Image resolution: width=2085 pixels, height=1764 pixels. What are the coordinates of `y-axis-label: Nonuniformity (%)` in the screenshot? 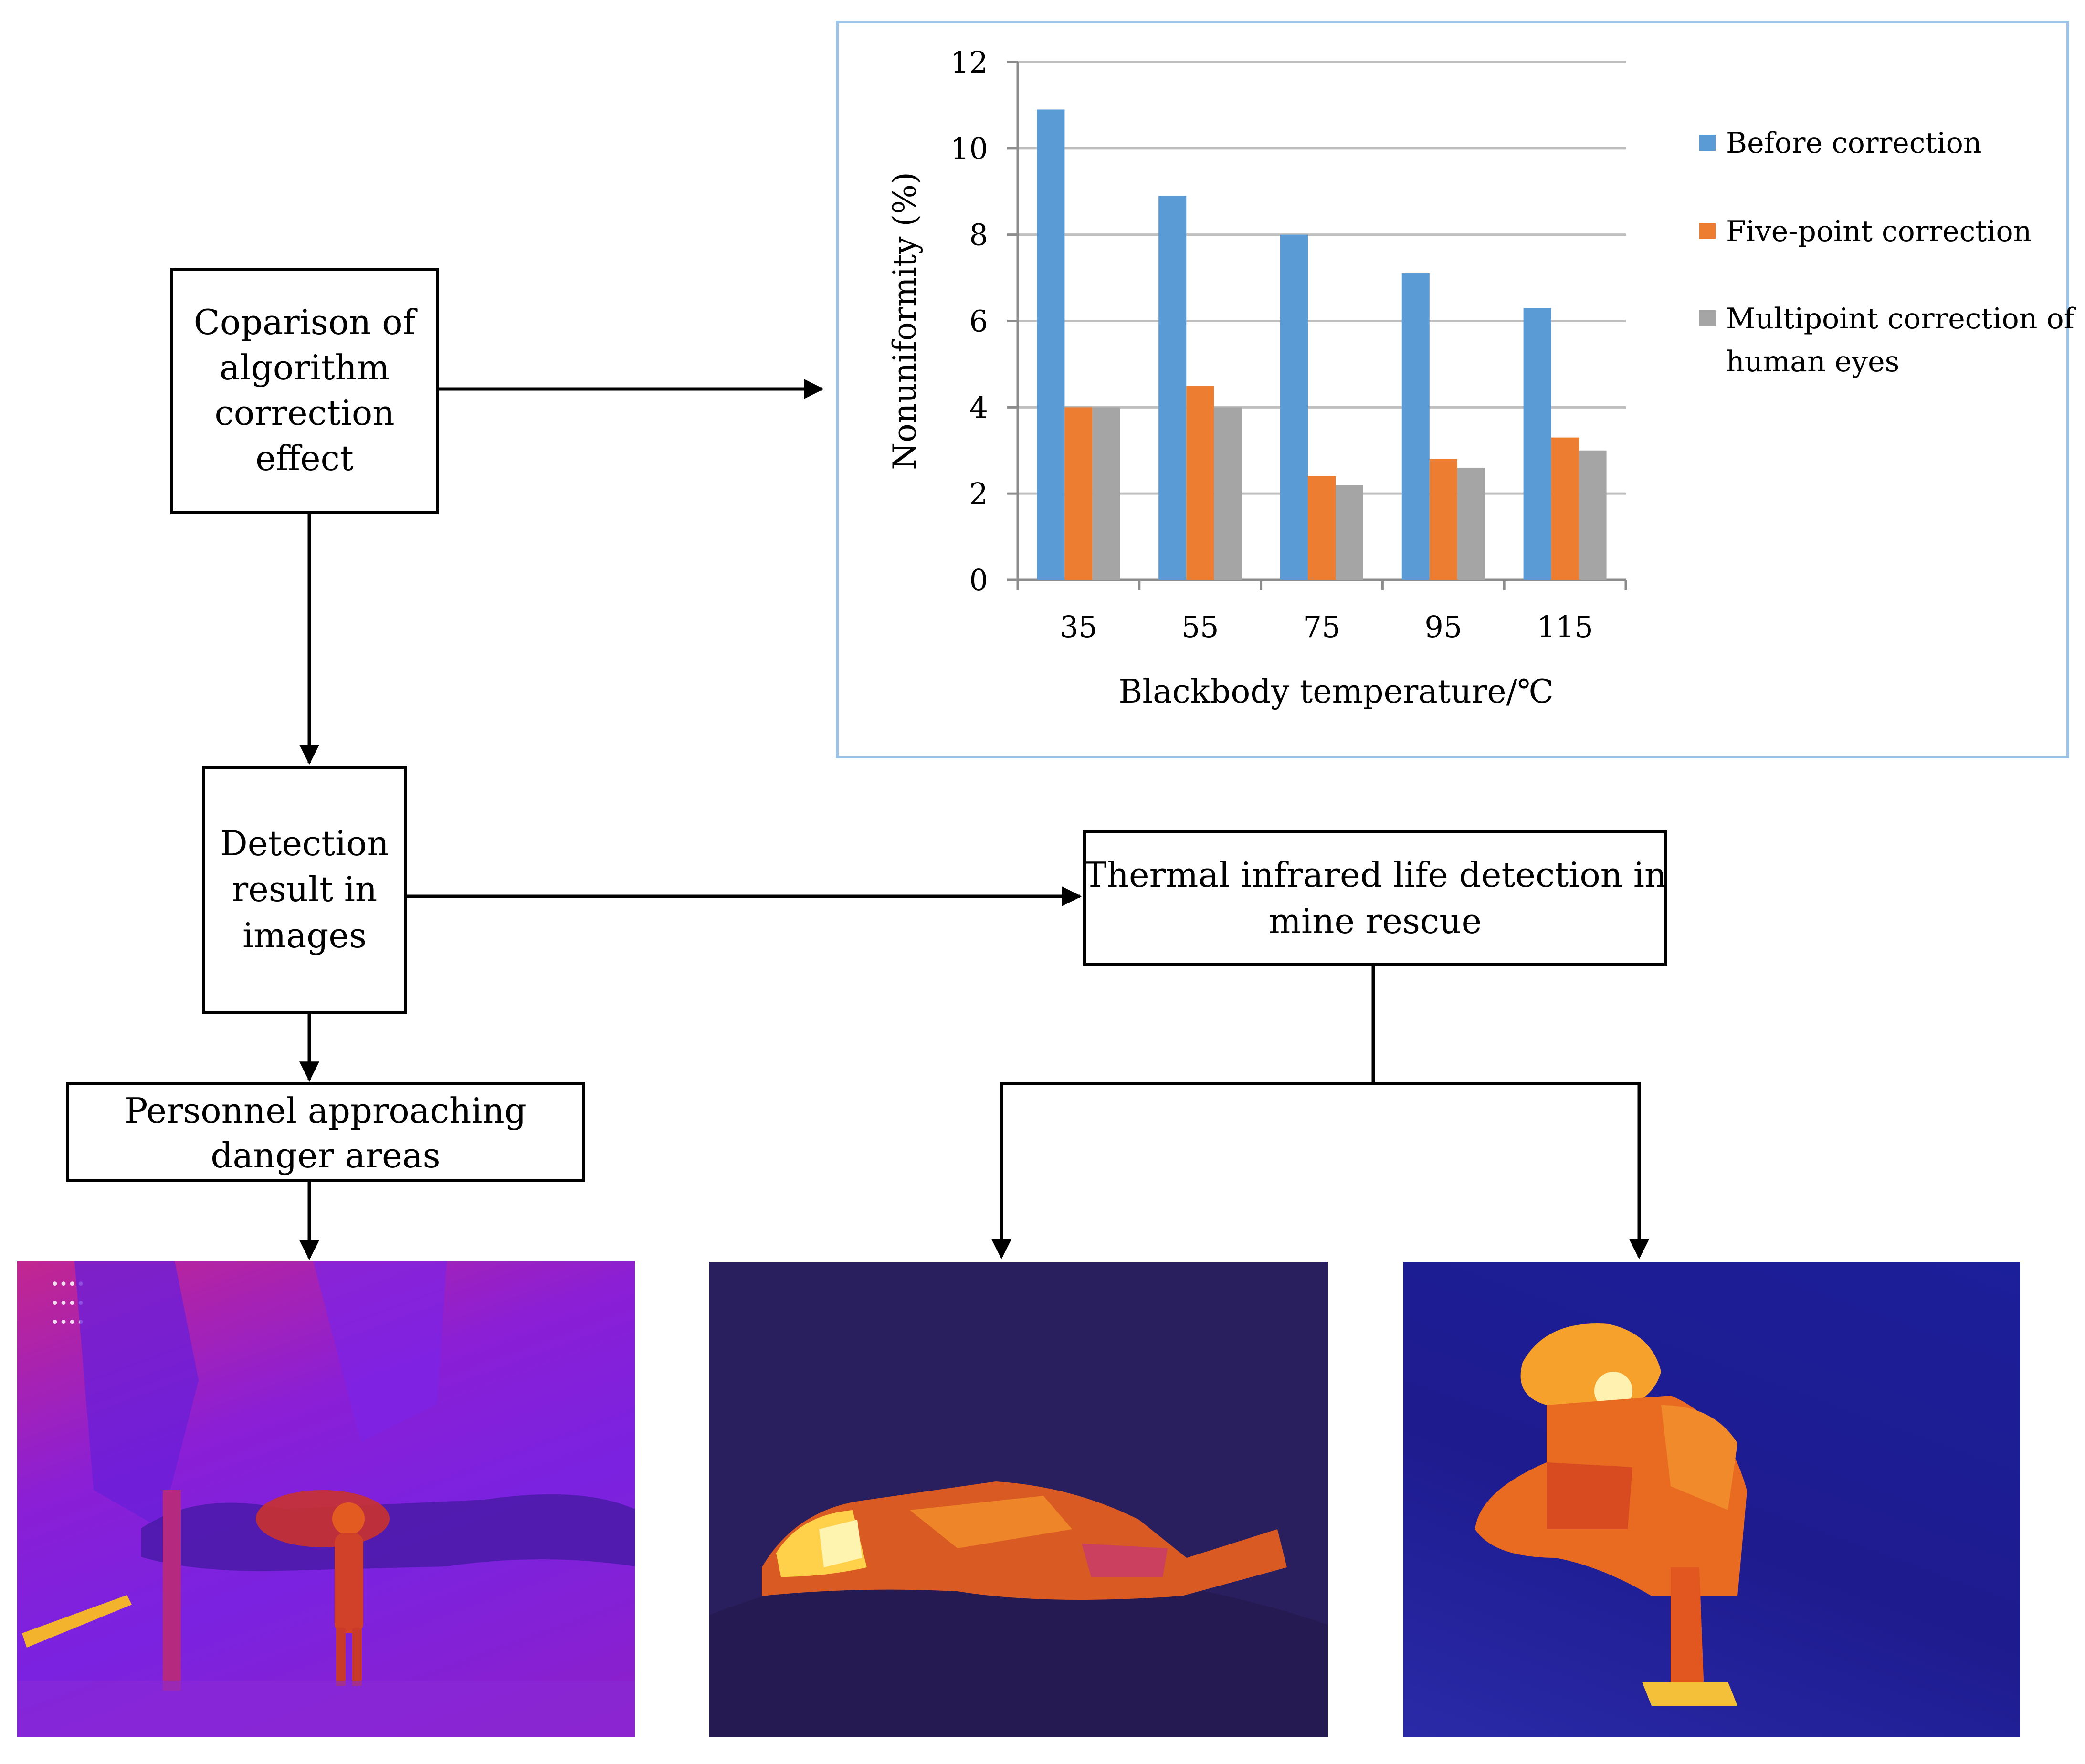 It's located at (905, 321).